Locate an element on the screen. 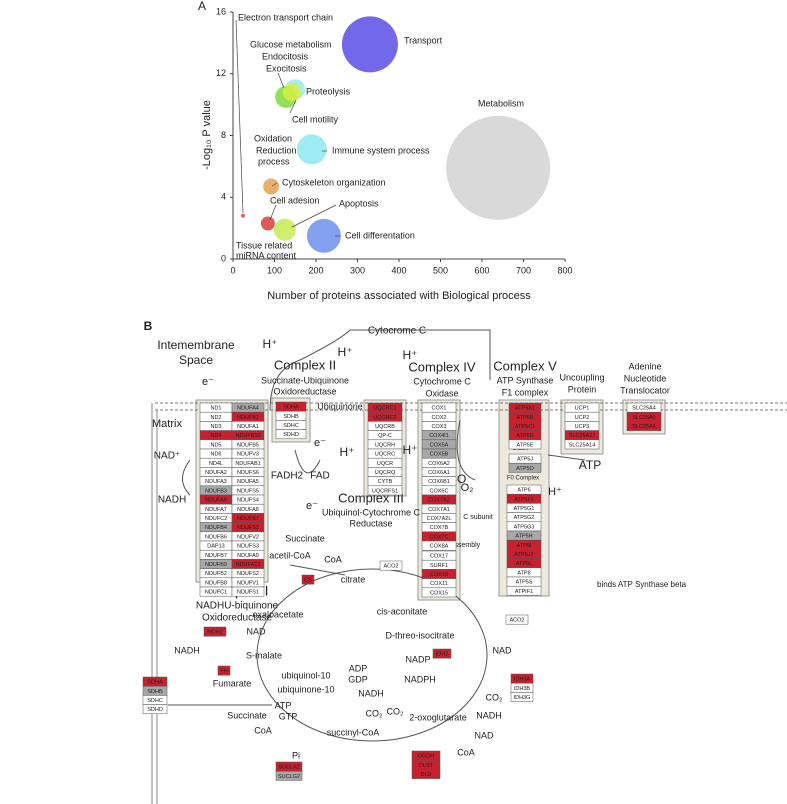 The width and height of the screenshot is (787, 804). gene-label: ND4 is located at coordinates (215, 436).